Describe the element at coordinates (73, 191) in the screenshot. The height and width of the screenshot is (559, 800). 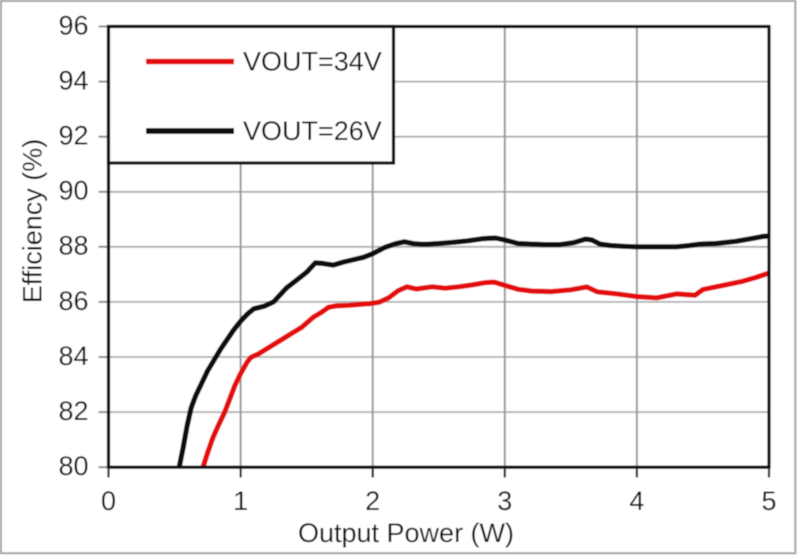
I see `svg-text: 90` at that location.